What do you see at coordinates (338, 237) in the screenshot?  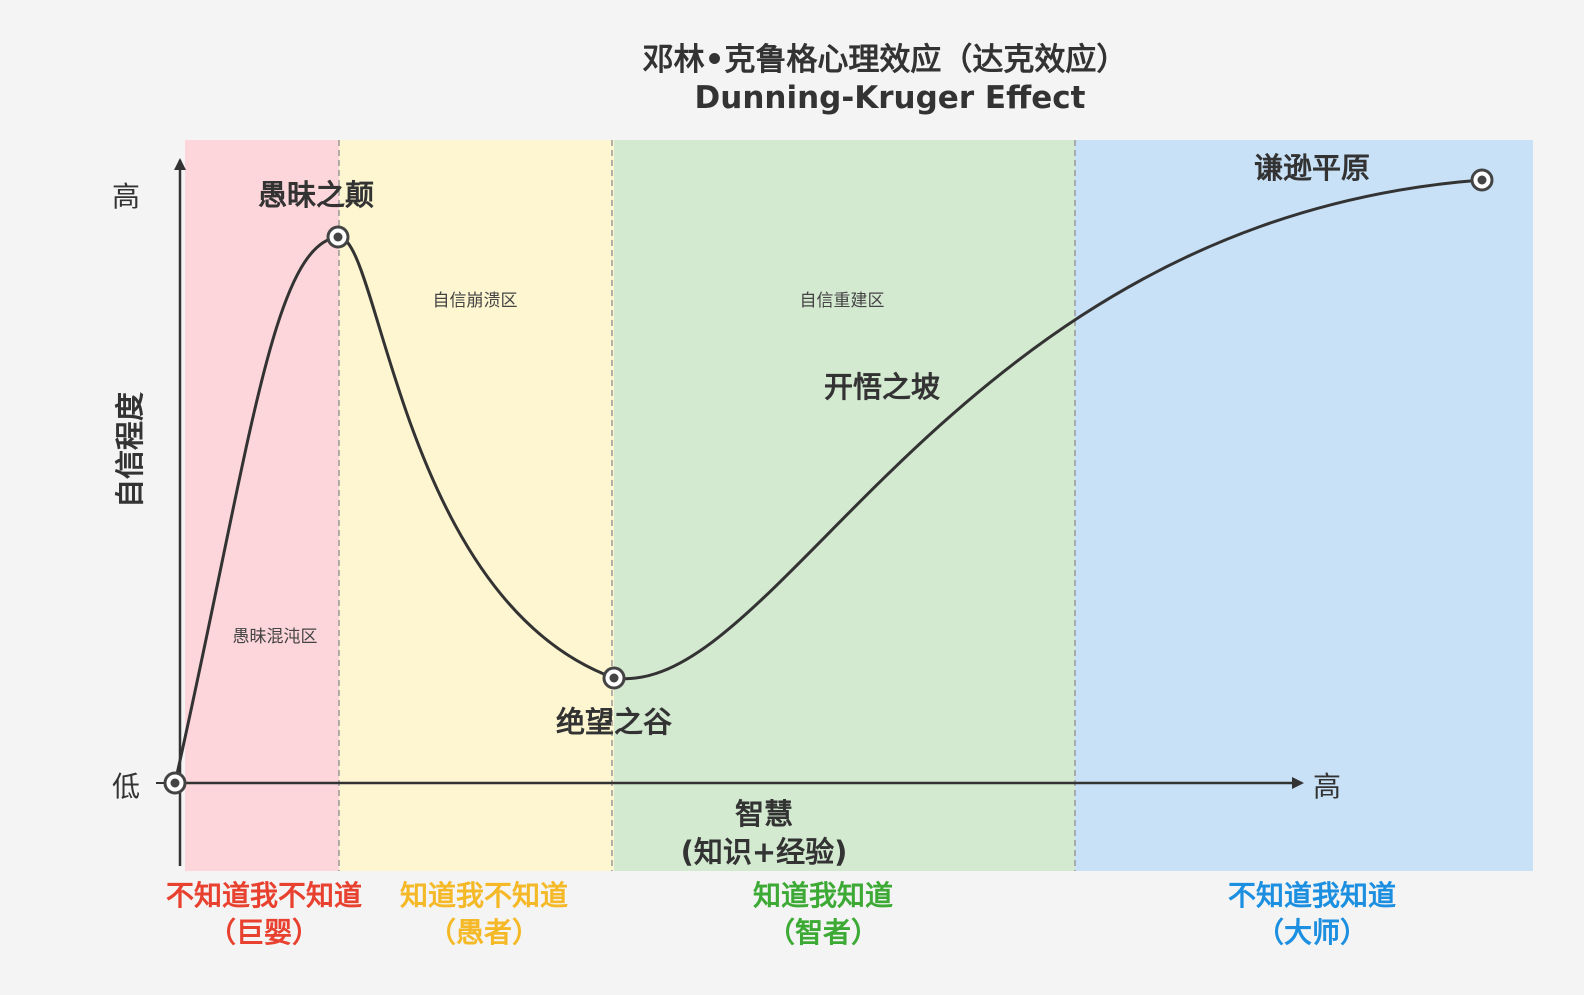 I see `peak-marker` at bounding box center [338, 237].